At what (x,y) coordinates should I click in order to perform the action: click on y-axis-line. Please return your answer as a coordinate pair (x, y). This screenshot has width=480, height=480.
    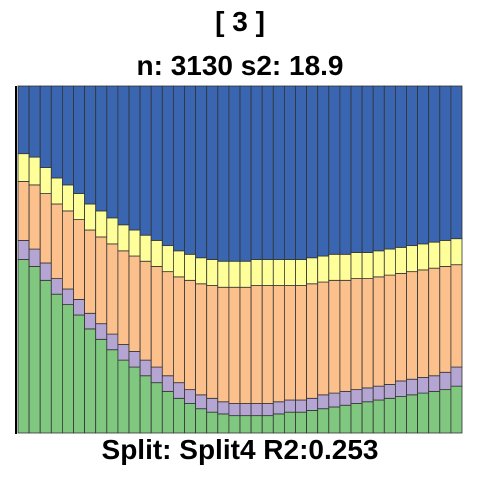
    Looking at the image, I should click on (16, 260).